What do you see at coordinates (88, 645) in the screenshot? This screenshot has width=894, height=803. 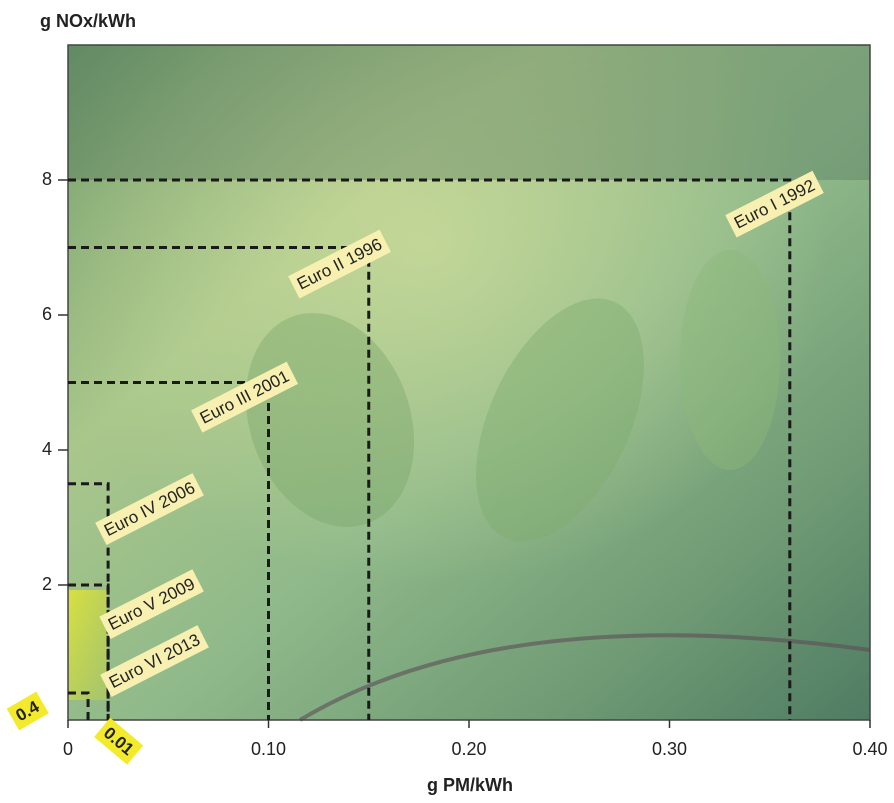 I see `highlight` at bounding box center [88, 645].